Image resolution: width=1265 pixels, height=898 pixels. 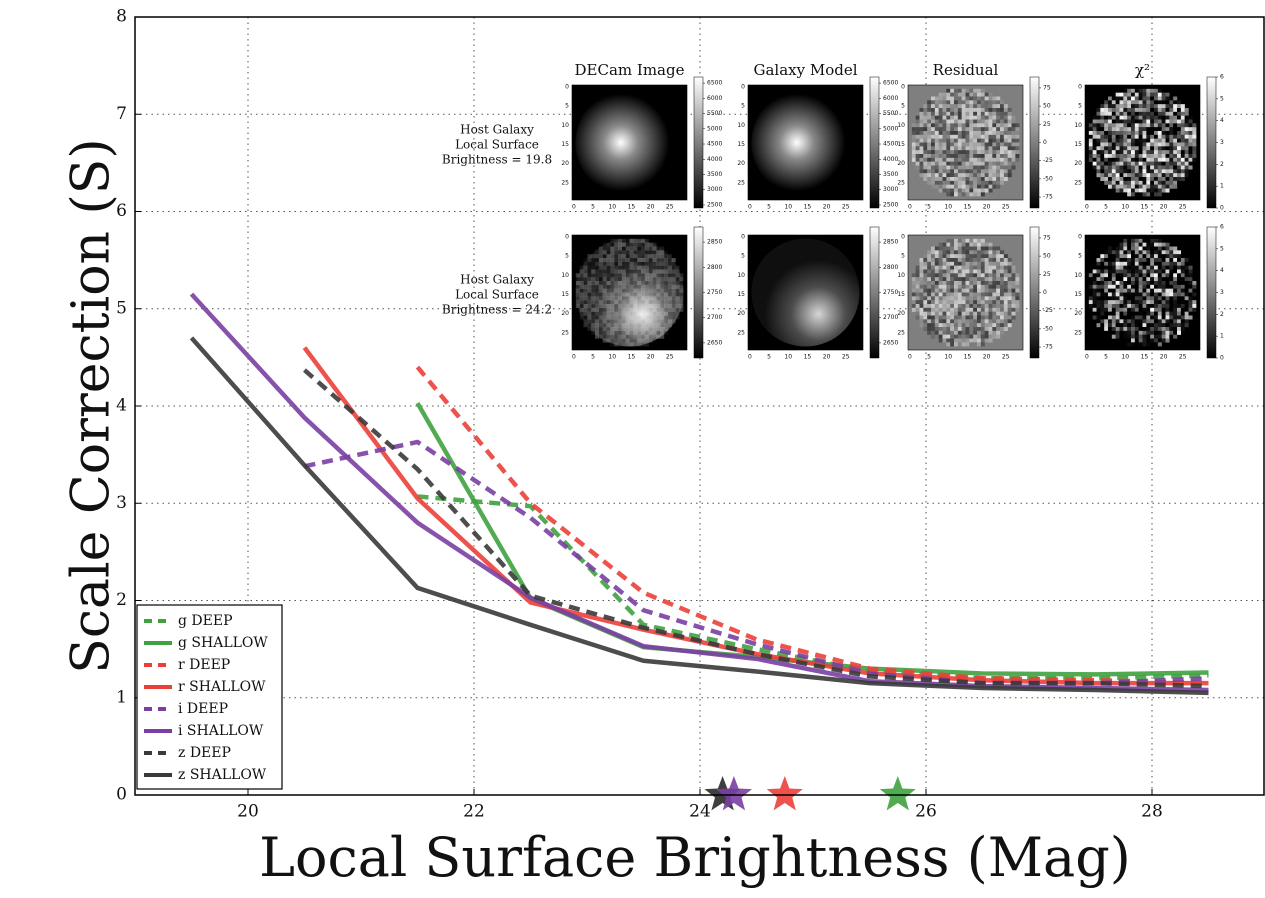 What do you see at coordinates (1078, 332) in the screenshot?
I see `image-y-tick-label: 25` at bounding box center [1078, 332].